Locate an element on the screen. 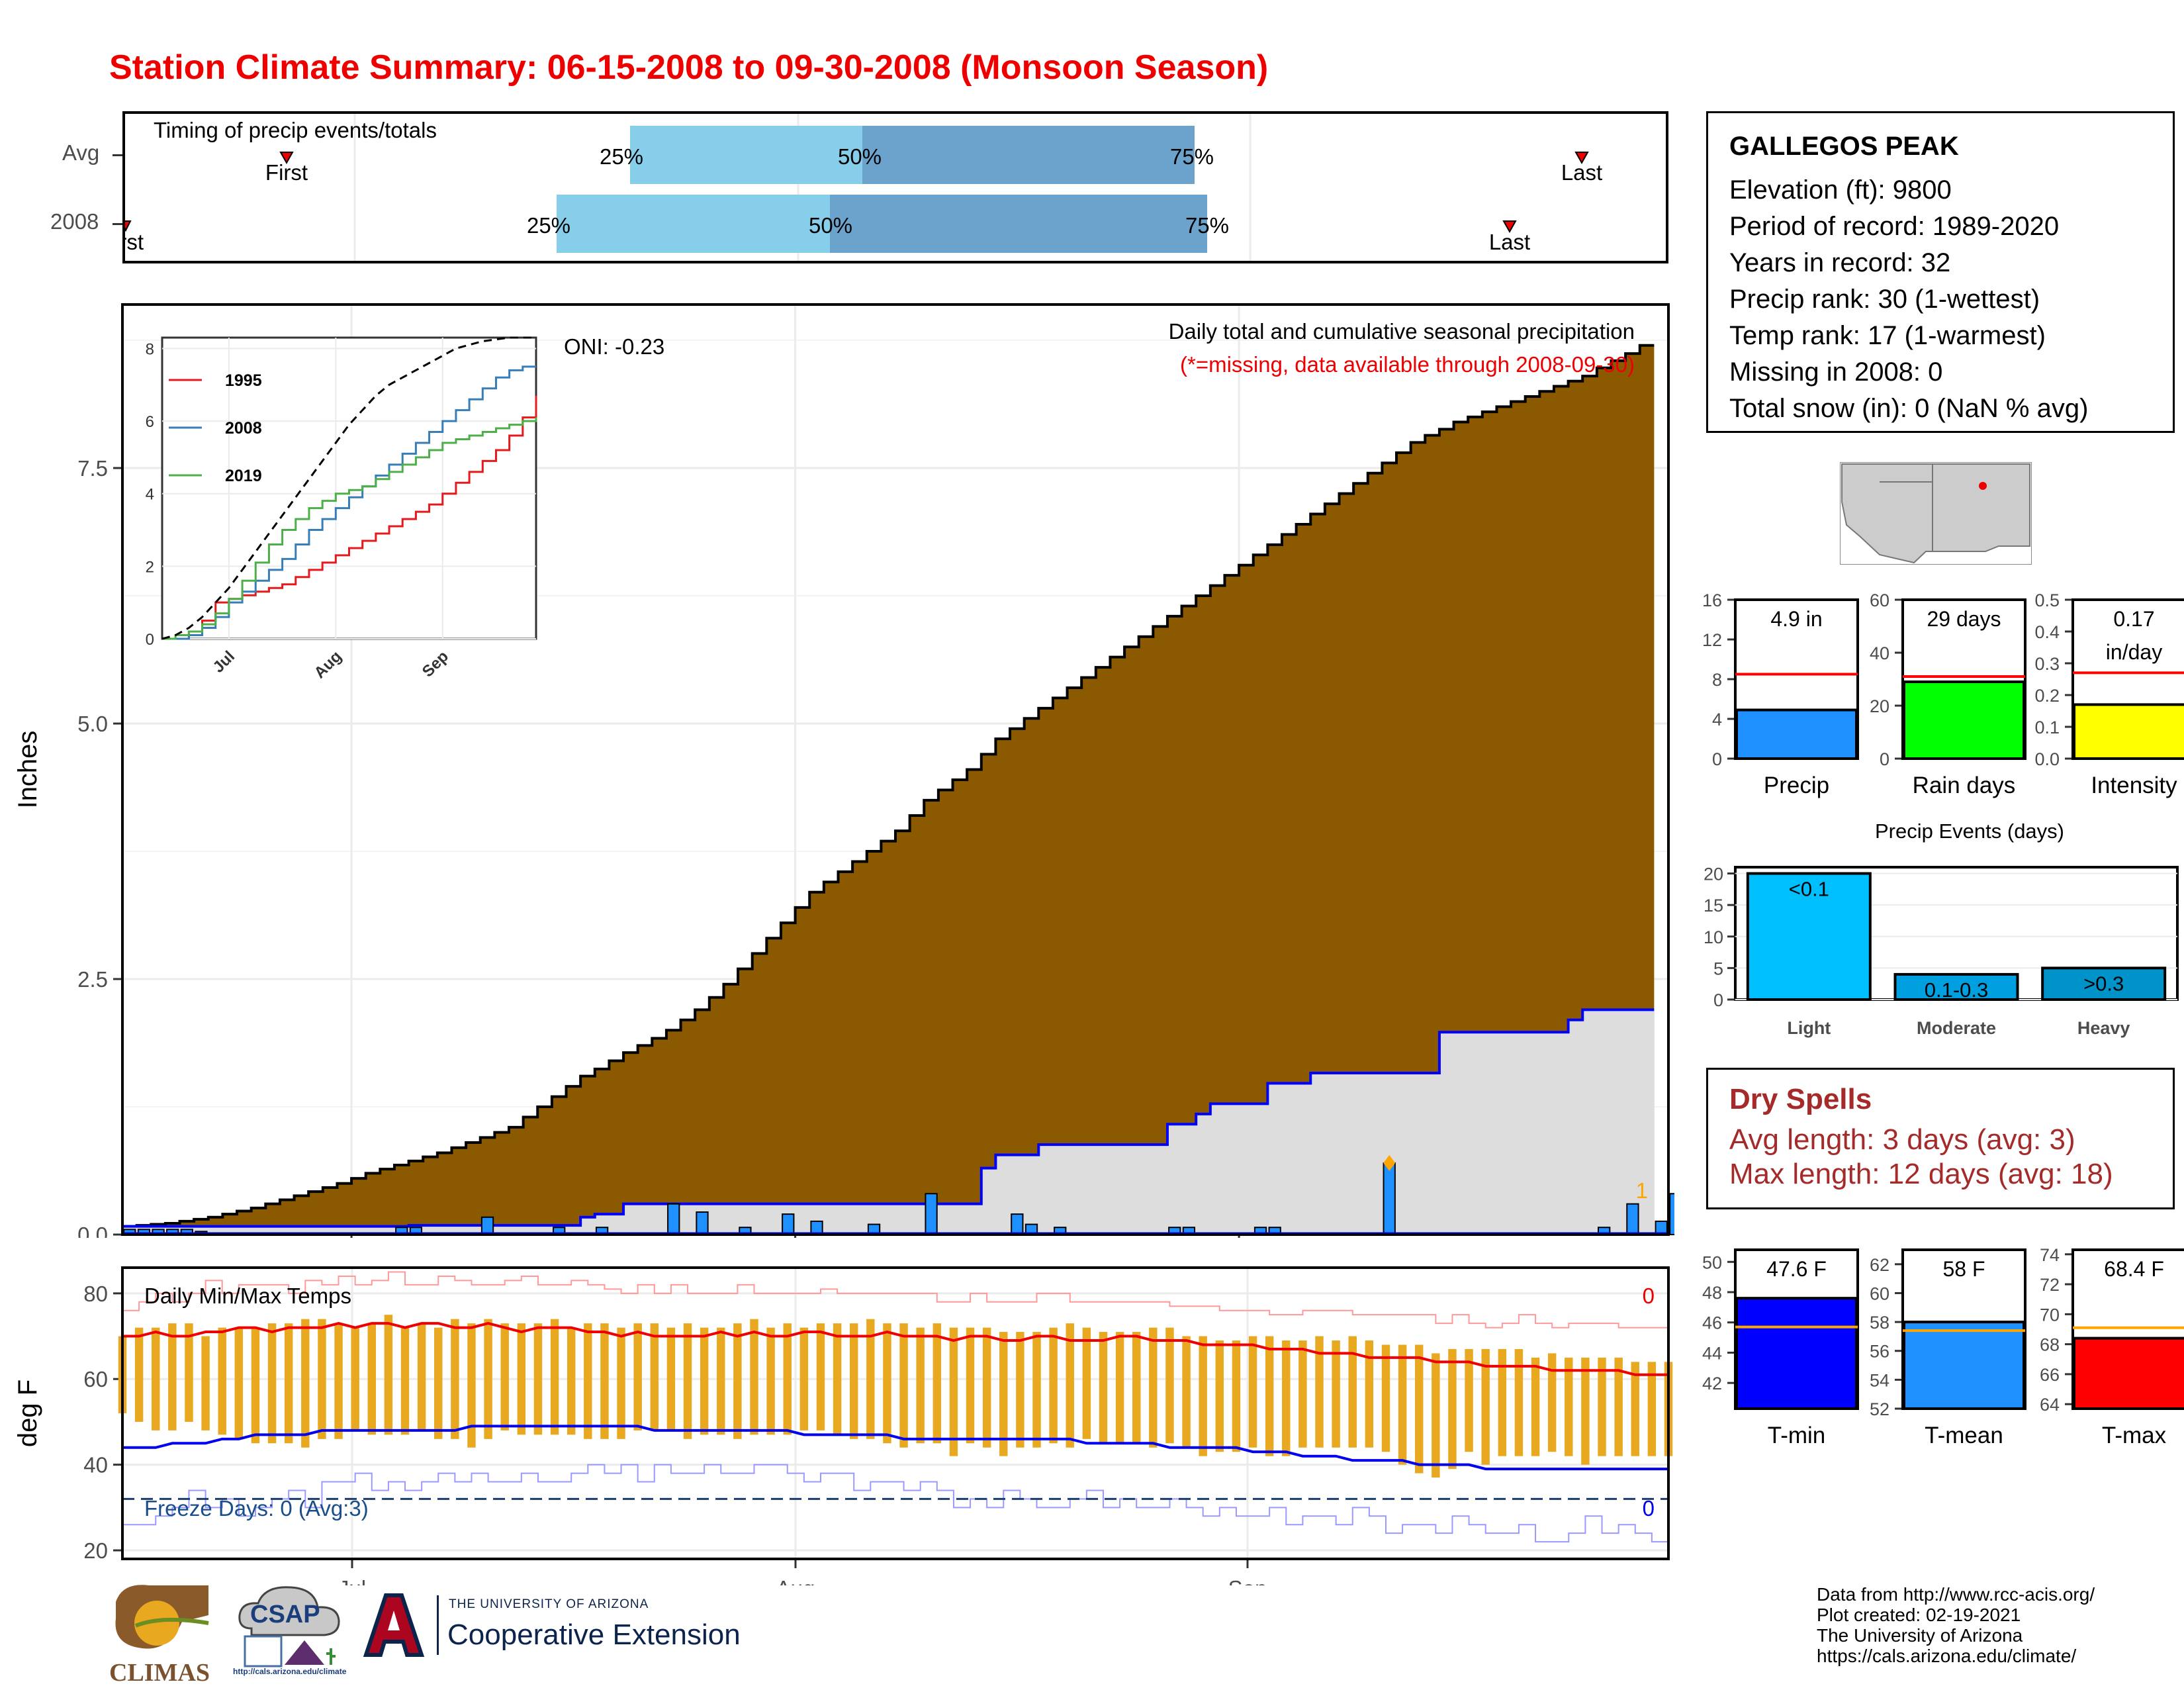 This screenshot has width=2184, height=1688. temp-xtick-label: Sep is located at coordinates (1247, 1580).